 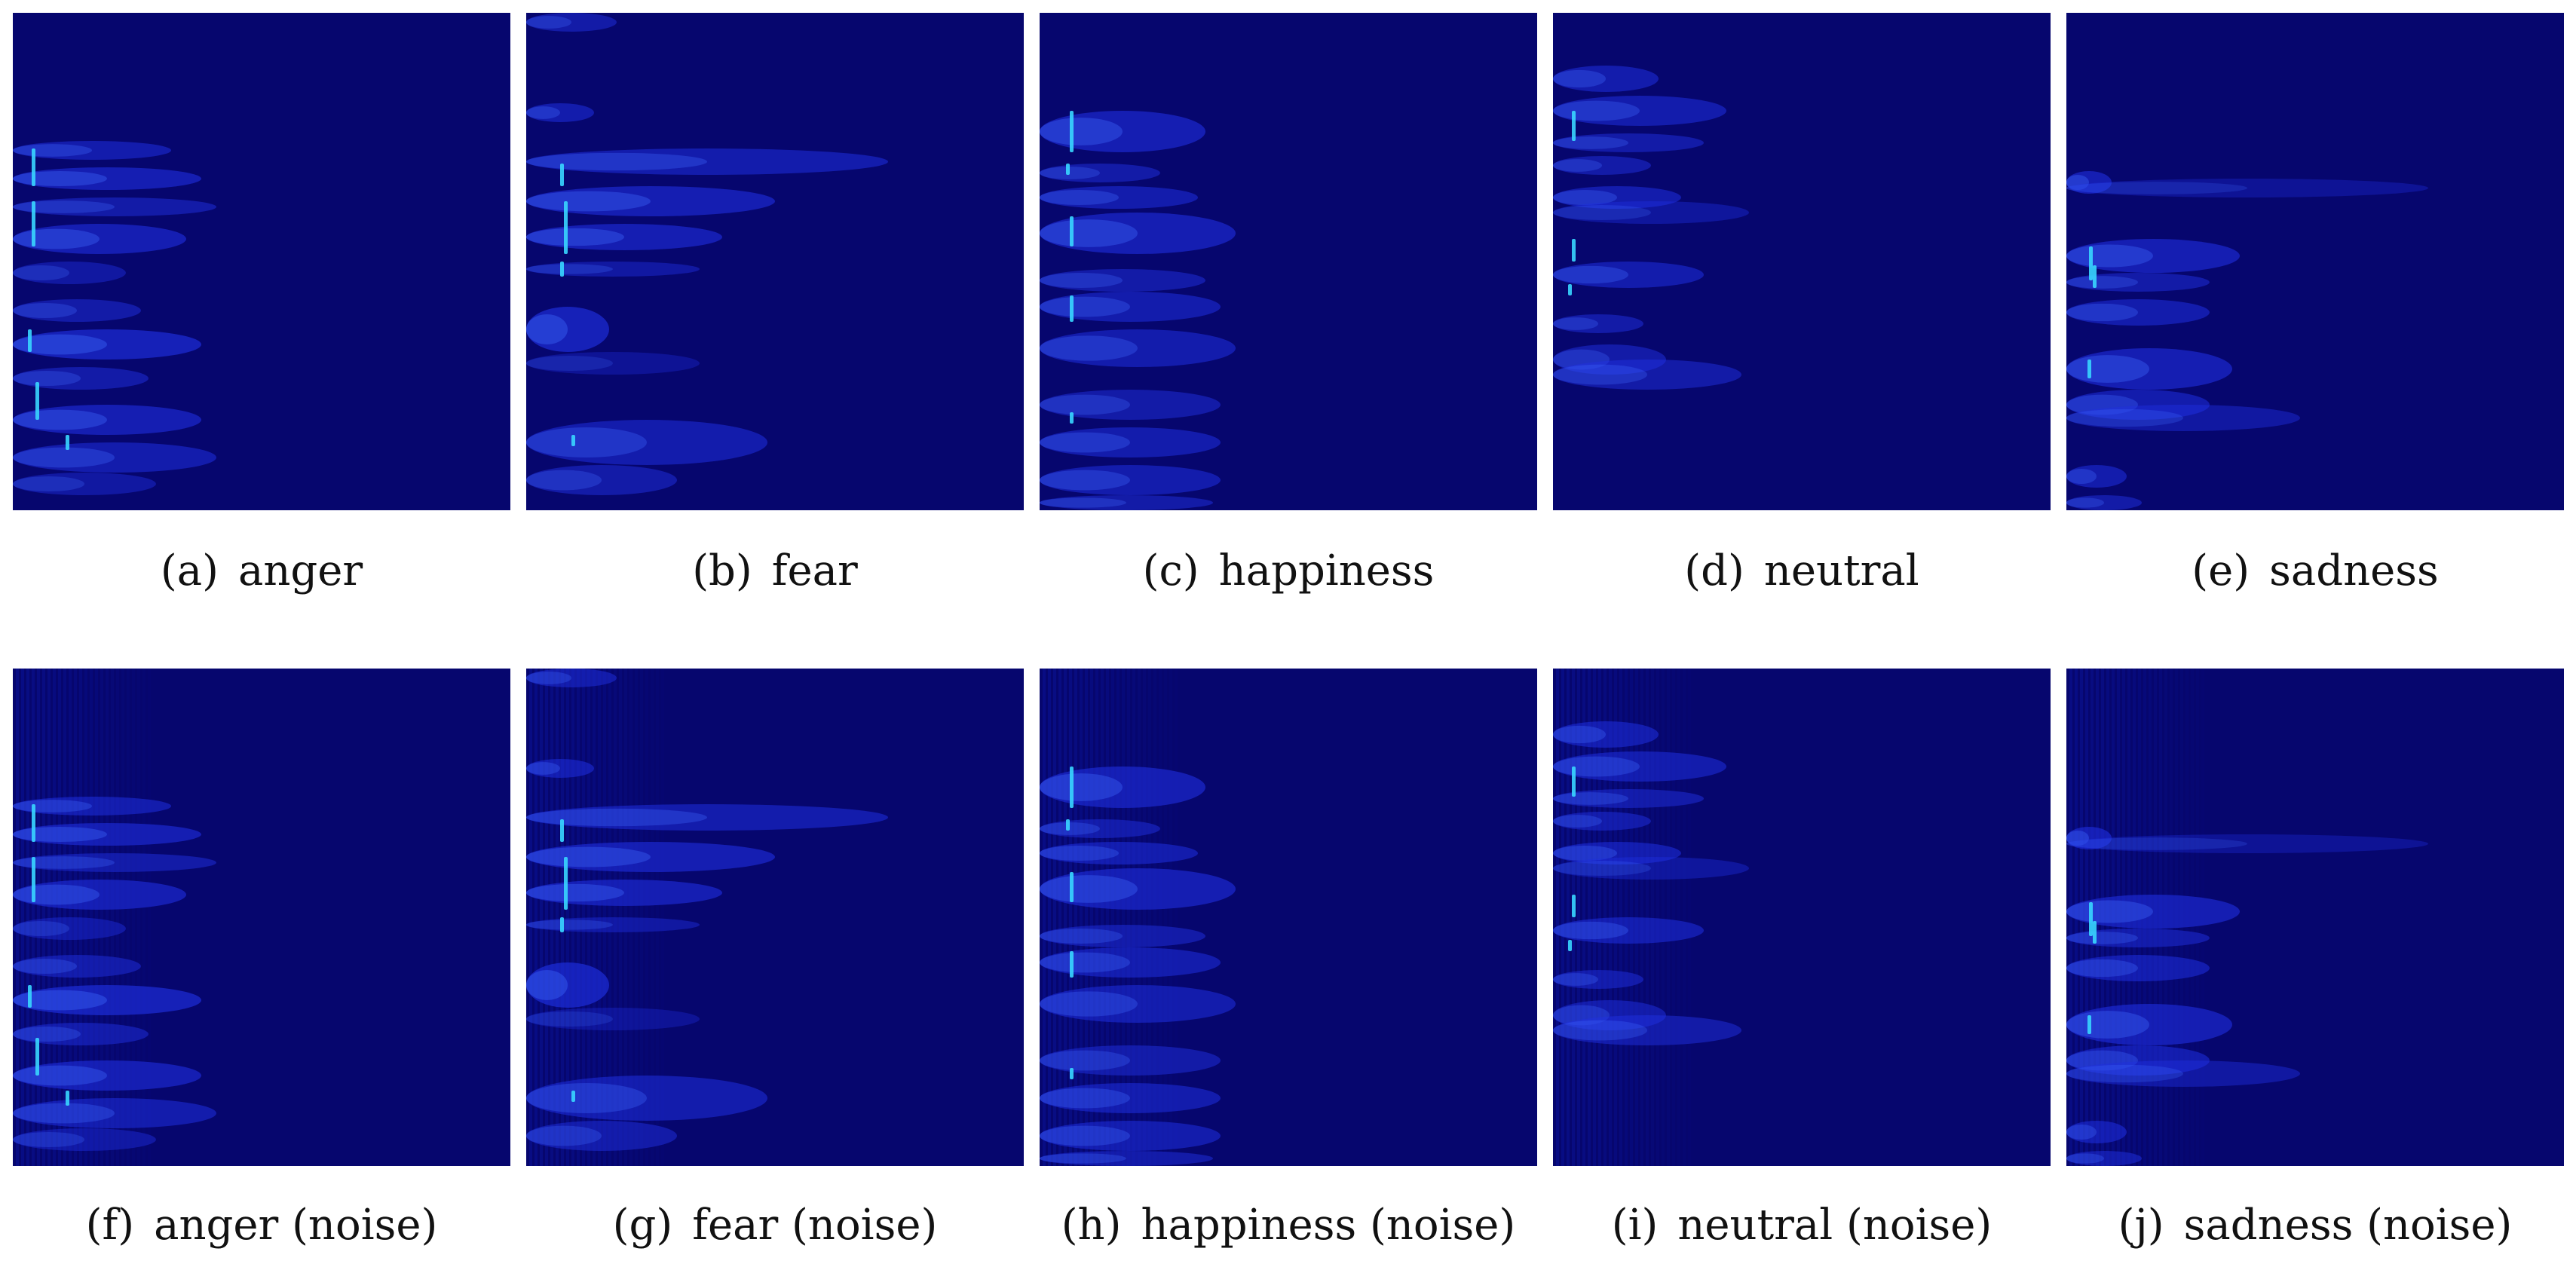 I want to click on caption-tag: (g), so click(x=642, y=1225).